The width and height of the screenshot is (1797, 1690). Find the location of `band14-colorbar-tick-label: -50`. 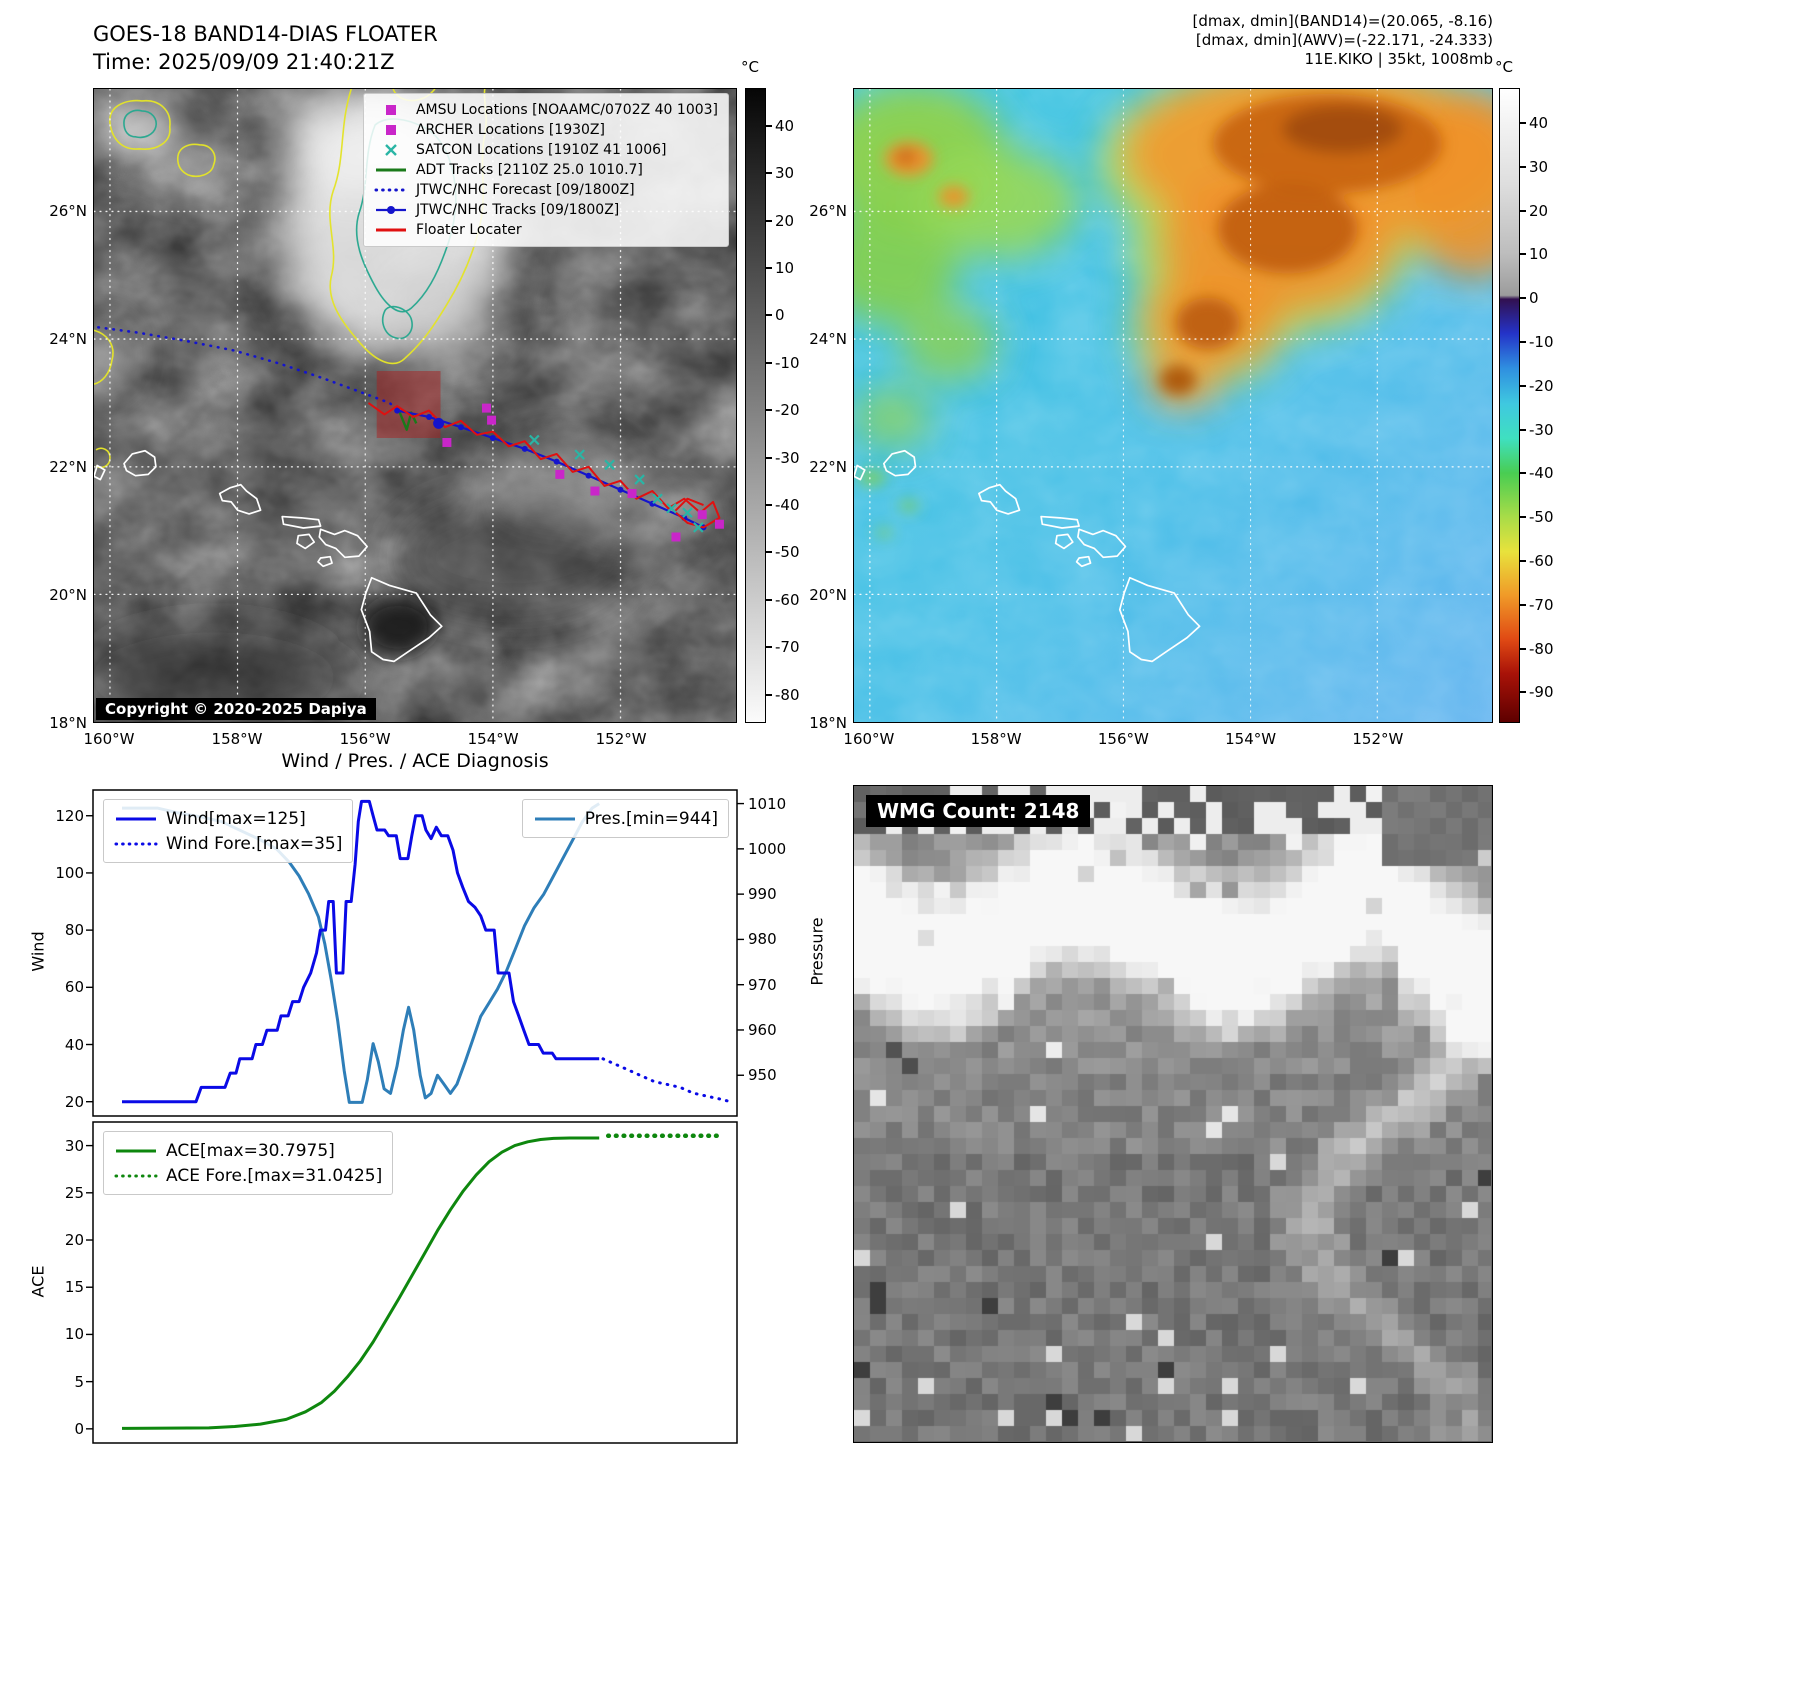

band14-colorbar-tick-label: -50 is located at coordinates (787, 552).